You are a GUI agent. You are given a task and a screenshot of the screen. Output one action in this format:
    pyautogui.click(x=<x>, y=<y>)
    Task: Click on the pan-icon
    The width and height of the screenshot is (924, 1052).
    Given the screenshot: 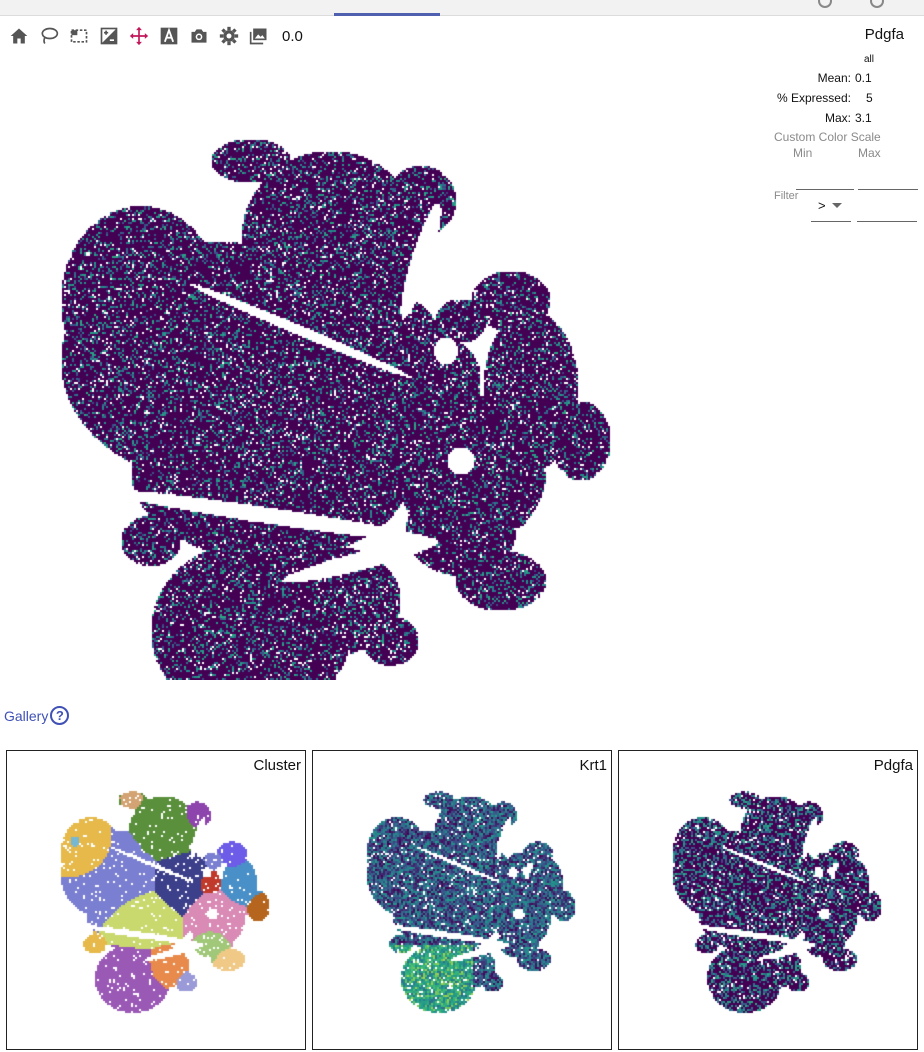 What is the action you would take?
    pyautogui.click(x=139, y=36)
    